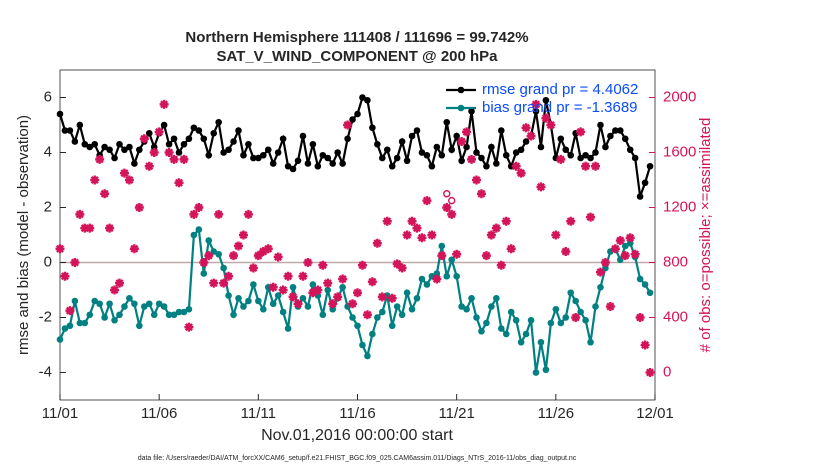 Image resolution: width=830 pixels, height=470 pixels. What do you see at coordinates (452, 200) in the screenshot?
I see `obs-possible` at bounding box center [452, 200].